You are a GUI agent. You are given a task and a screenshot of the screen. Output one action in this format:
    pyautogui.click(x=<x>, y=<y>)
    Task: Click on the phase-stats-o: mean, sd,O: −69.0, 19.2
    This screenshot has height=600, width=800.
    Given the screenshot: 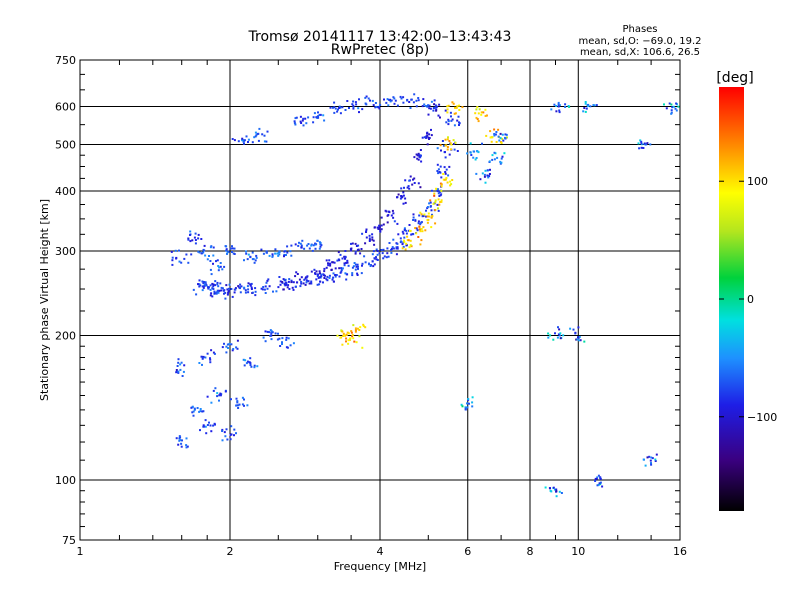 What is the action you would take?
    pyautogui.click(x=640, y=41)
    